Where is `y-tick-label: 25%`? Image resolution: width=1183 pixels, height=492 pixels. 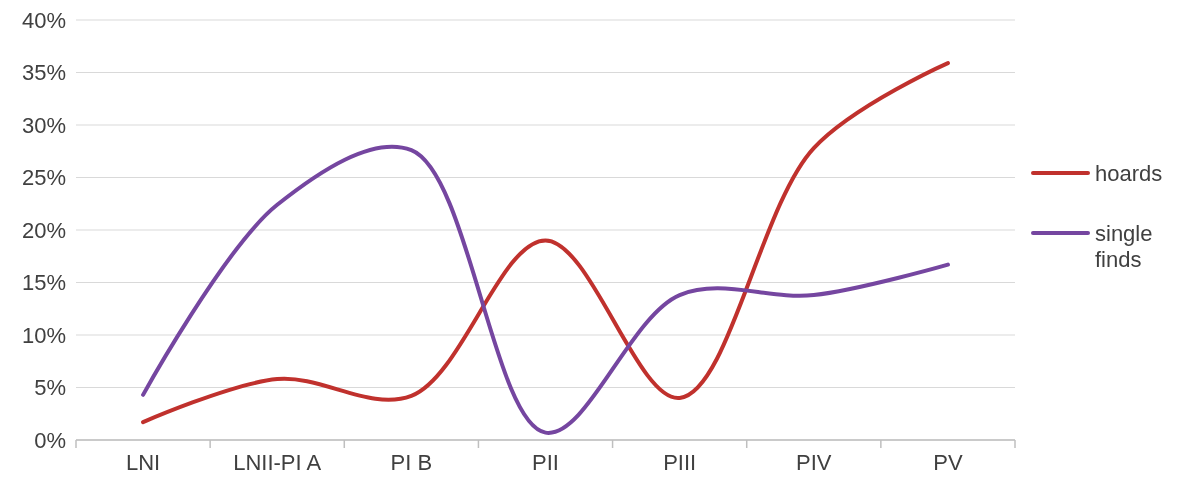
y-tick-label: 25% is located at coordinates (43, 178).